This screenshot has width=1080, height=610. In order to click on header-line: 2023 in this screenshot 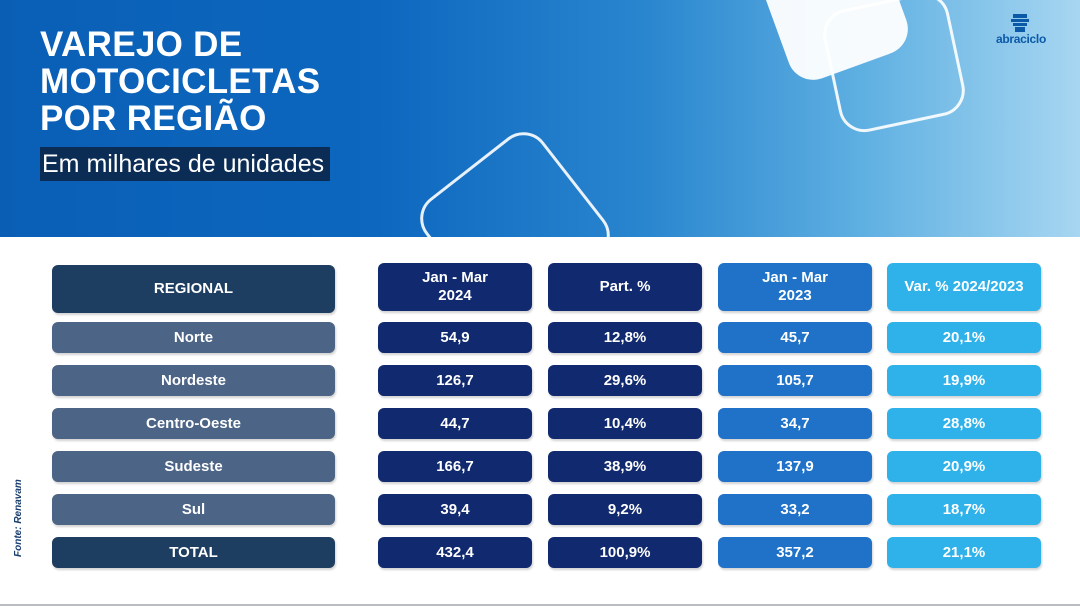, I will do `click(795, 295)`.